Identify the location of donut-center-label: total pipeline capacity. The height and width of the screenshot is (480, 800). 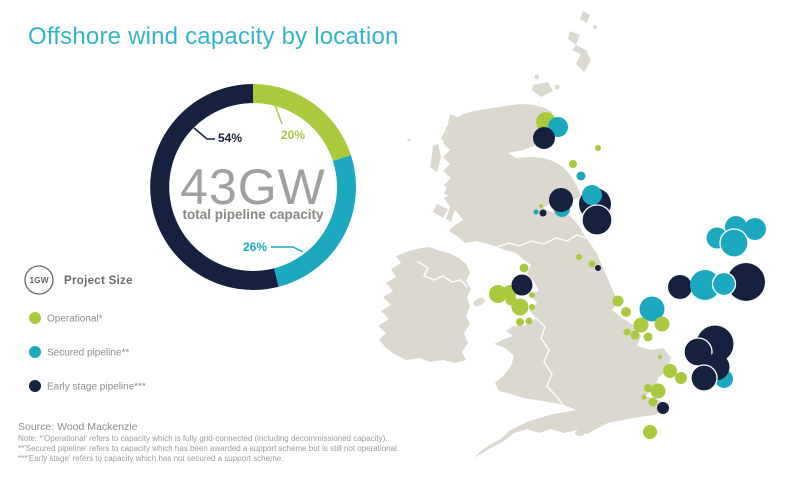
(253, 214).